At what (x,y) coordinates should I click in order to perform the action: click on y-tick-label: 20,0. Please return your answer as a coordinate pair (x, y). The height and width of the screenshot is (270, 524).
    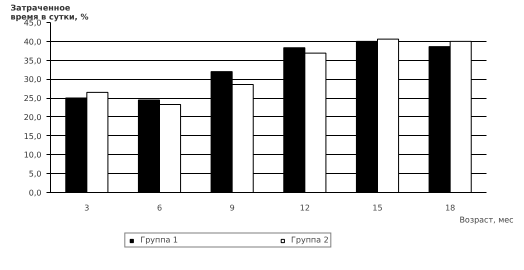
    Looking at the image, I should click on (33, 117).